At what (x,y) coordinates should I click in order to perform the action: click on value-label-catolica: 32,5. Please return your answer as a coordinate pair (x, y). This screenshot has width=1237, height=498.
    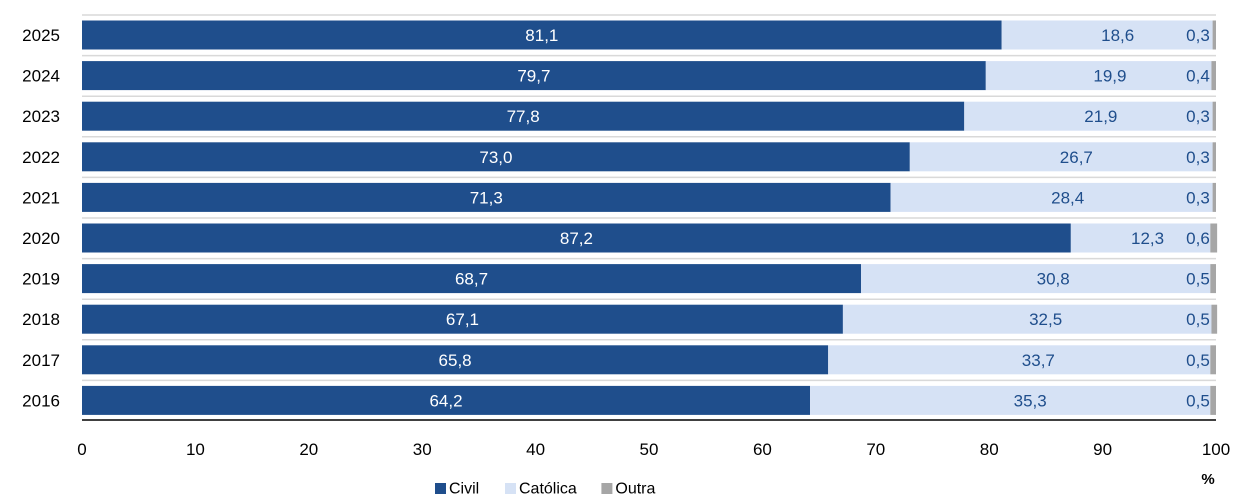
    Looking at the image, I should click on (1045, 319).